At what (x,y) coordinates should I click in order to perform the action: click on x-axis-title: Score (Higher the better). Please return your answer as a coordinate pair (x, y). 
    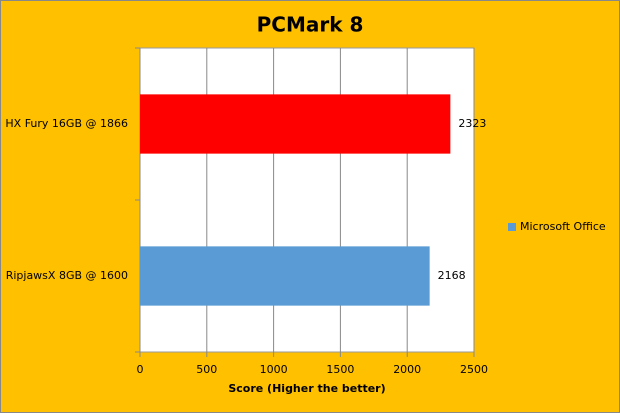
    Looking at the image, I should click on (306, 388).